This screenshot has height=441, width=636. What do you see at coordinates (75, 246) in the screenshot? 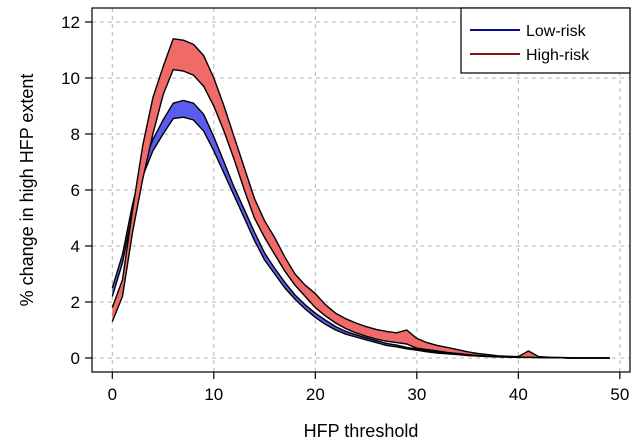
I see `y-tick-label: 4` at bounding box center [75, 246].